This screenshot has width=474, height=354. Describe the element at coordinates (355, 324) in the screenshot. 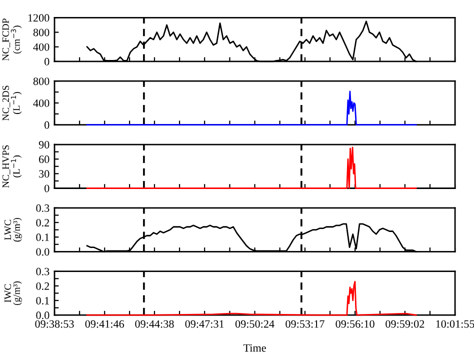

I see `x-tick-label: 09:56:10` at that location.